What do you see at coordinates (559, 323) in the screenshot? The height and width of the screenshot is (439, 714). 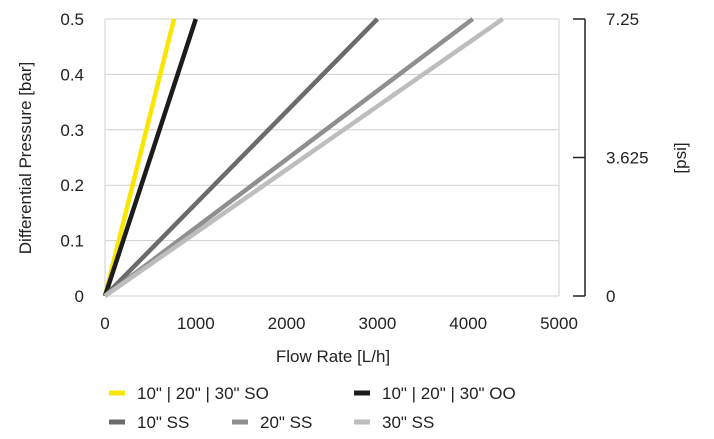 I see `x-tick-label: 5000` at bounding box center [559, 323].